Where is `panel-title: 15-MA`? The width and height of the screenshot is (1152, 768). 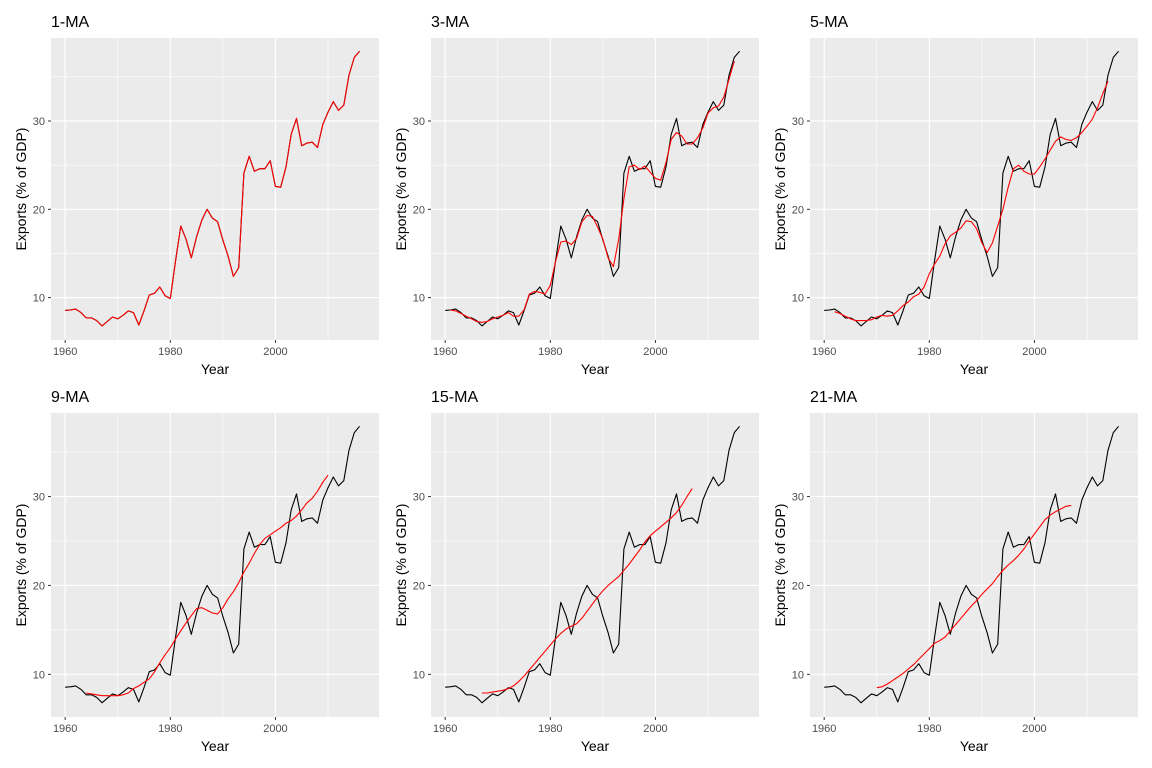 panel-title: 15-MA is located at coordinates (454, 397).